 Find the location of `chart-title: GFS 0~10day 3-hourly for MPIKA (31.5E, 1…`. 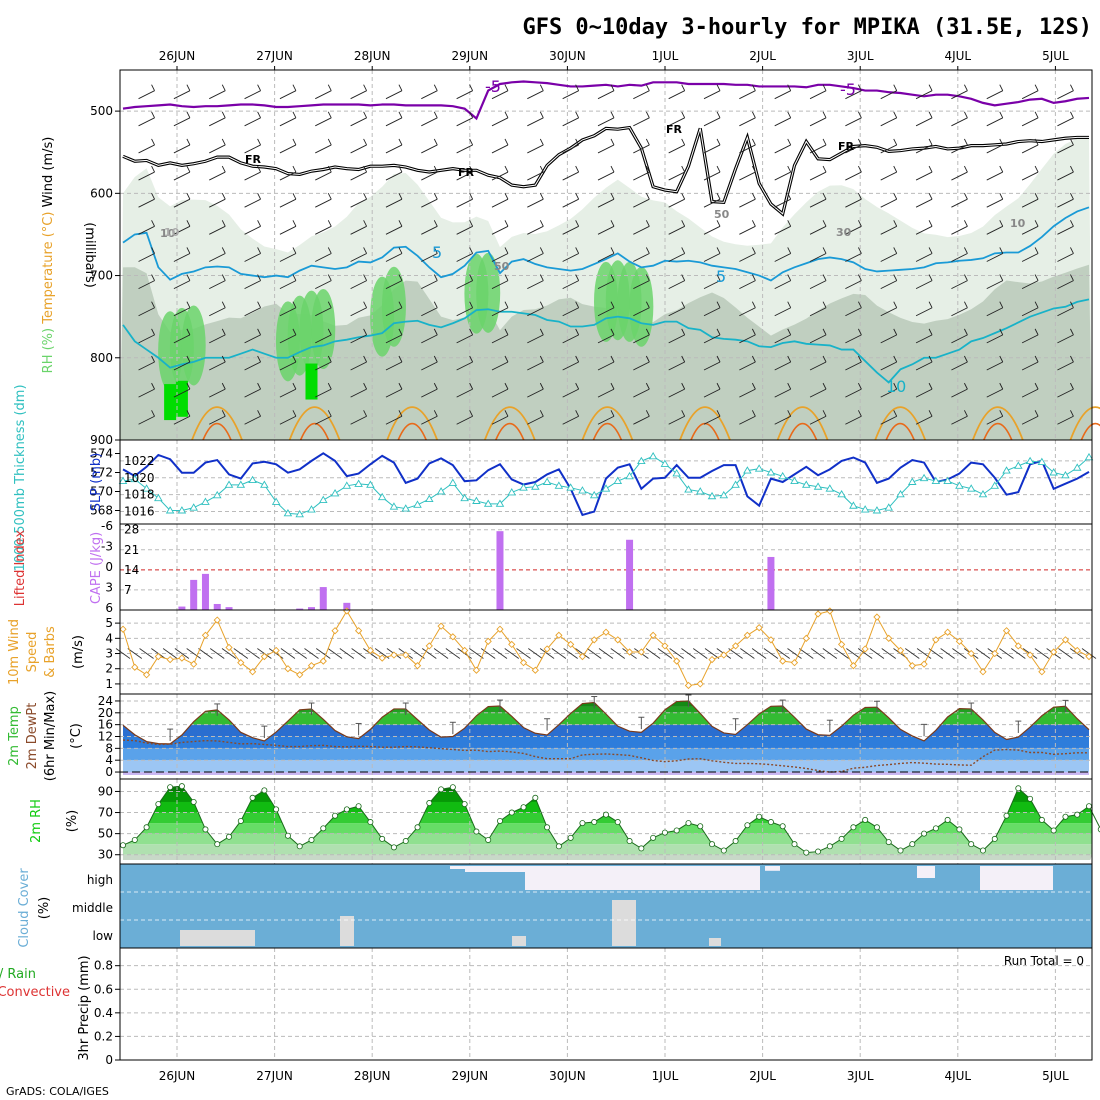

chart-title: GFS 0~10day 3-hourly for MPIKA (31.5E, 1… is located at coordinates (807, 27).